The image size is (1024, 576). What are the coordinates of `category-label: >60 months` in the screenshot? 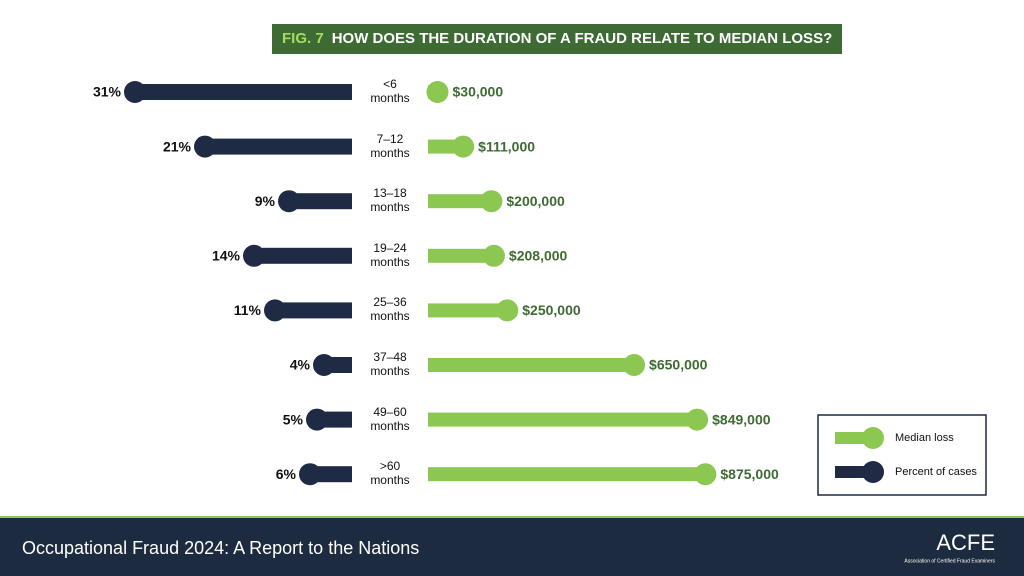 It's located at (390, 473).